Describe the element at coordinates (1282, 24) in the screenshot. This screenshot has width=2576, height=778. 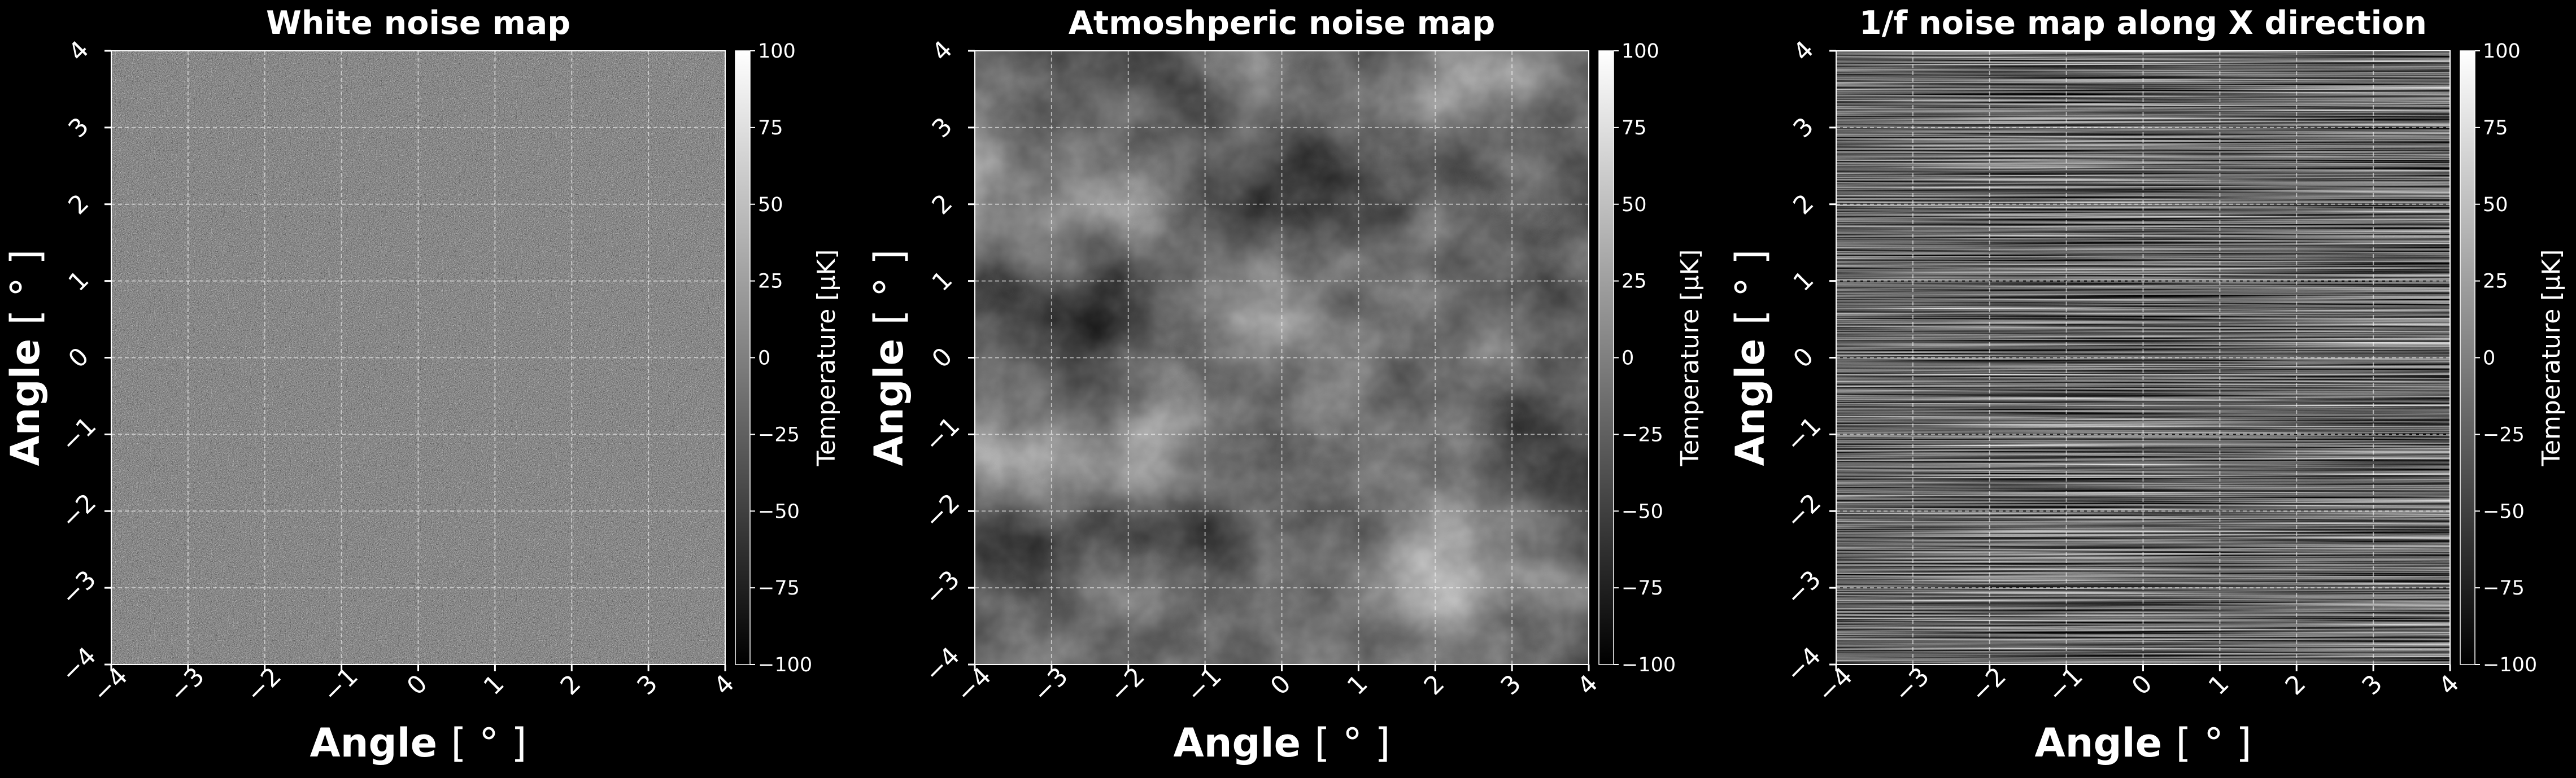
I see `panel-title: Atmoshperic noise map` at that location.